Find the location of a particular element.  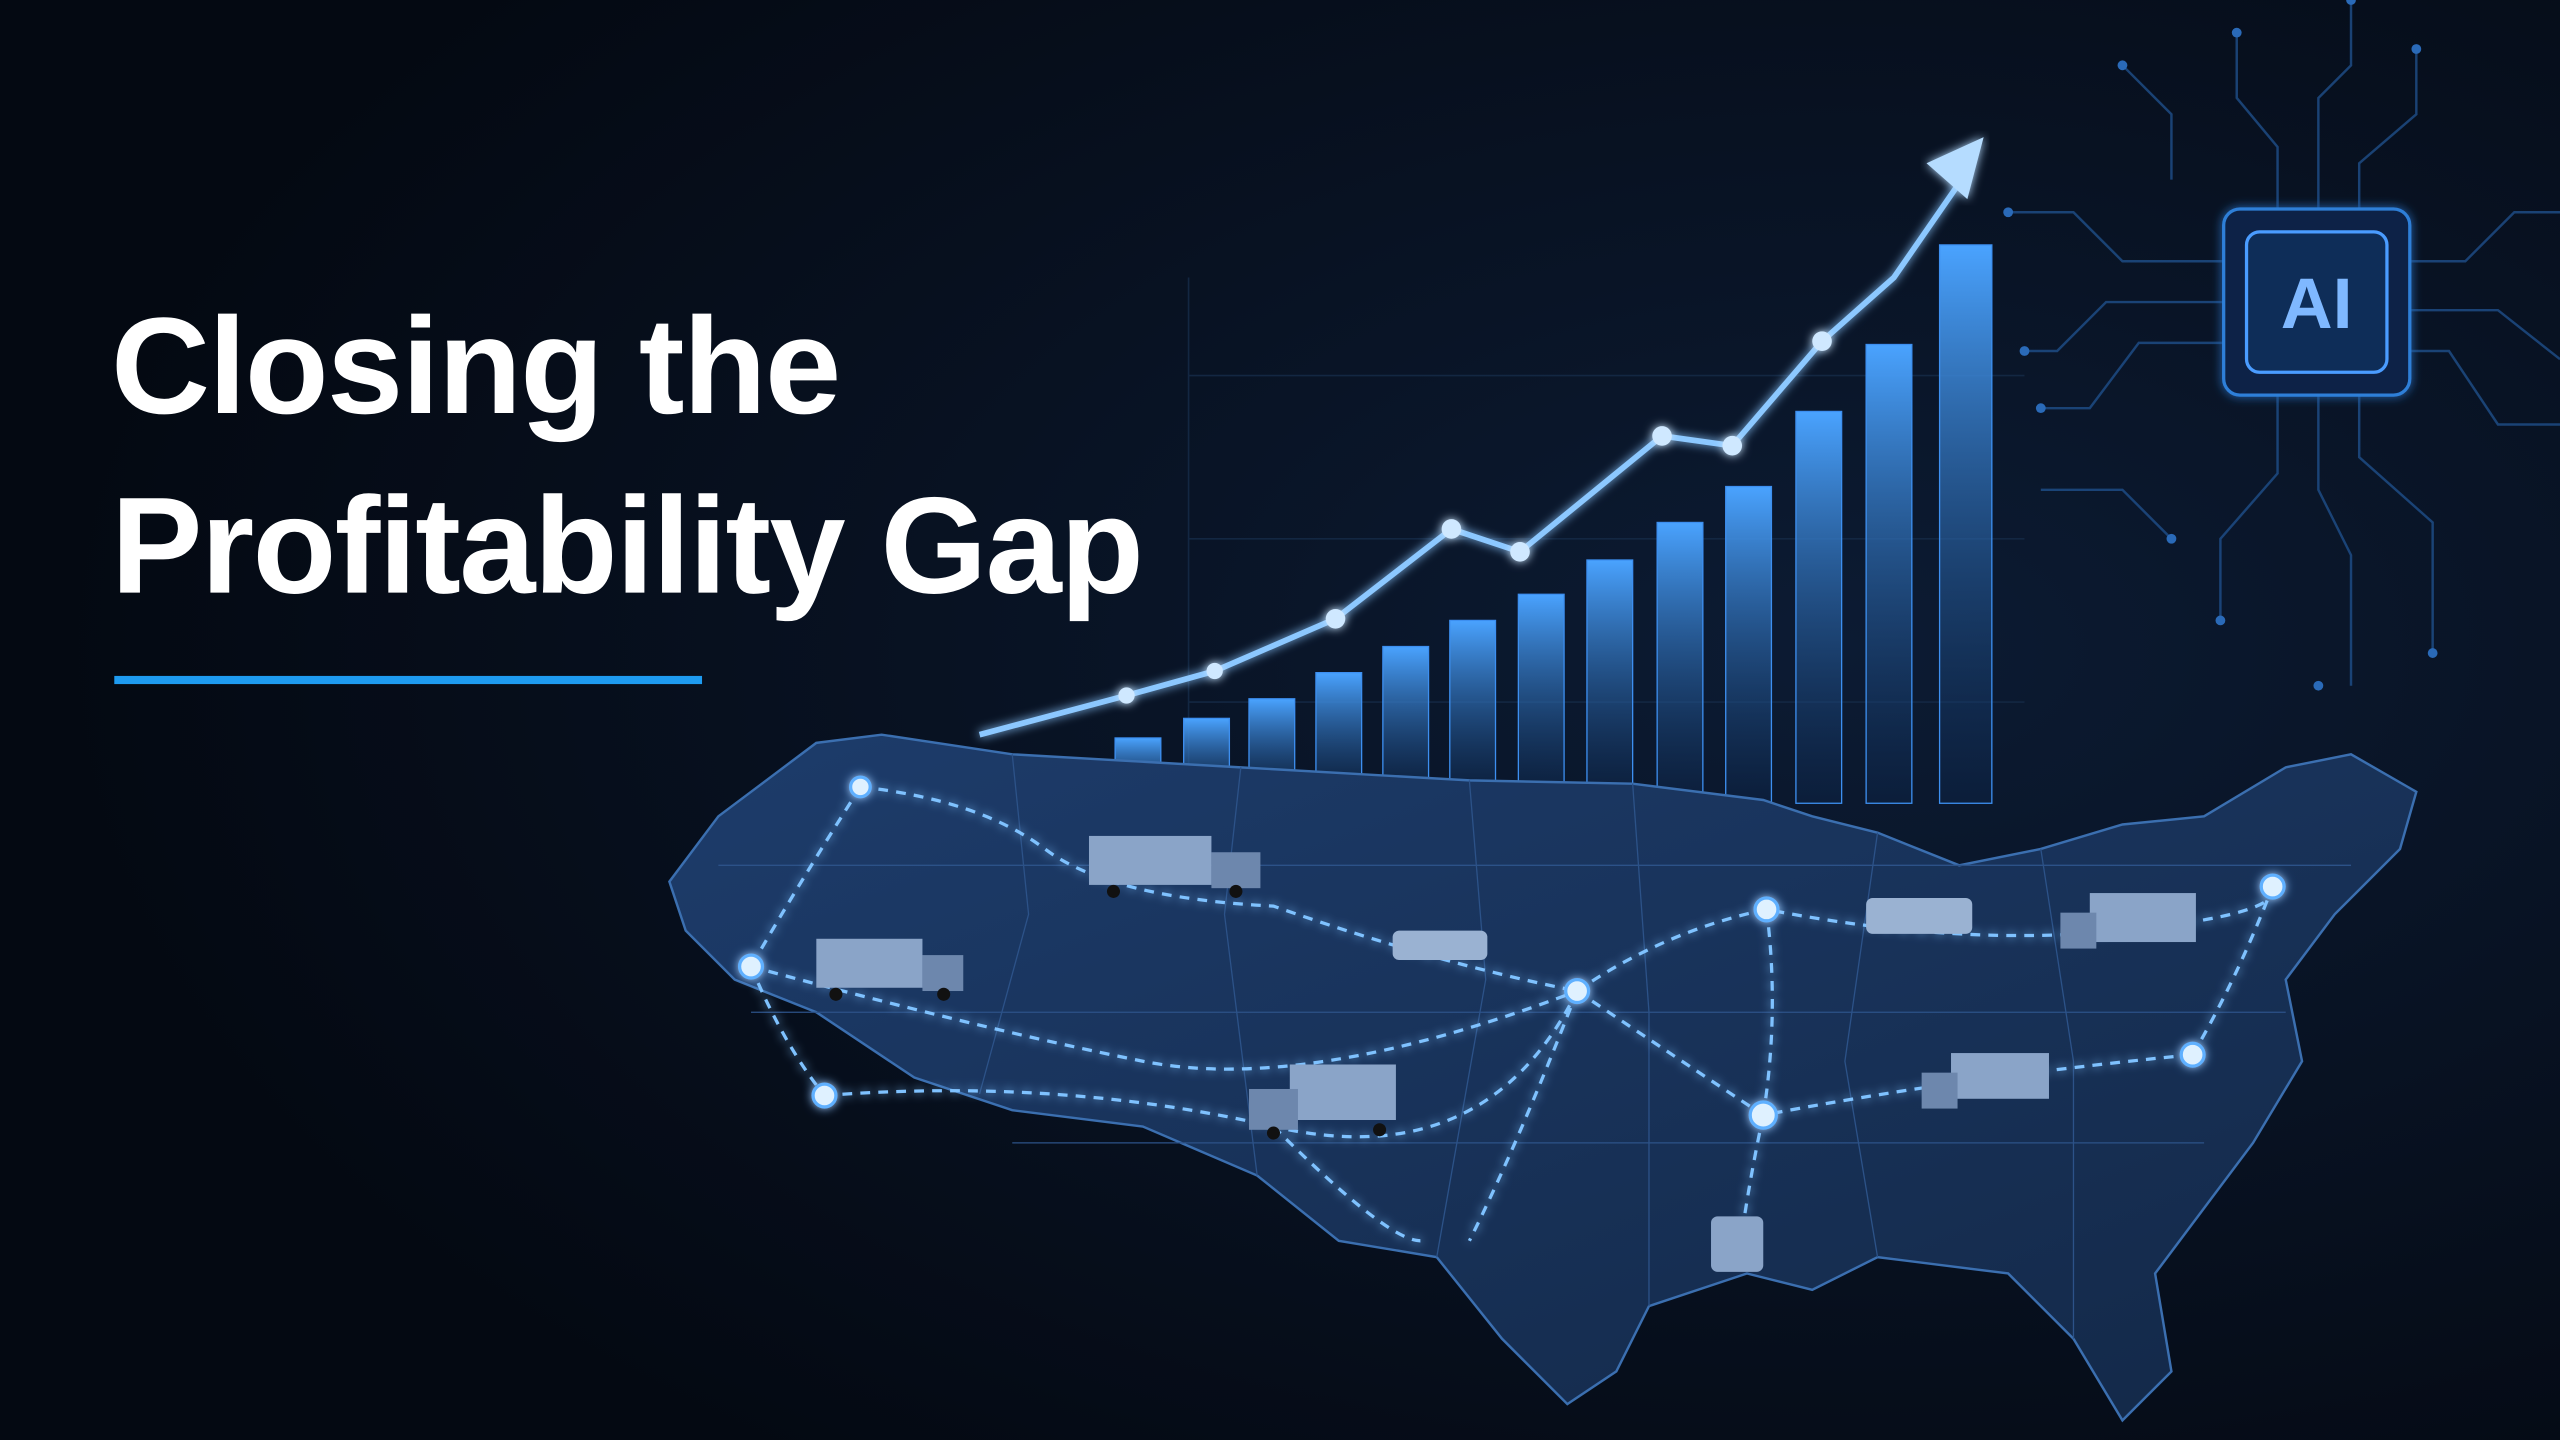

trend-arrow is located at coordinates (1955, 168).